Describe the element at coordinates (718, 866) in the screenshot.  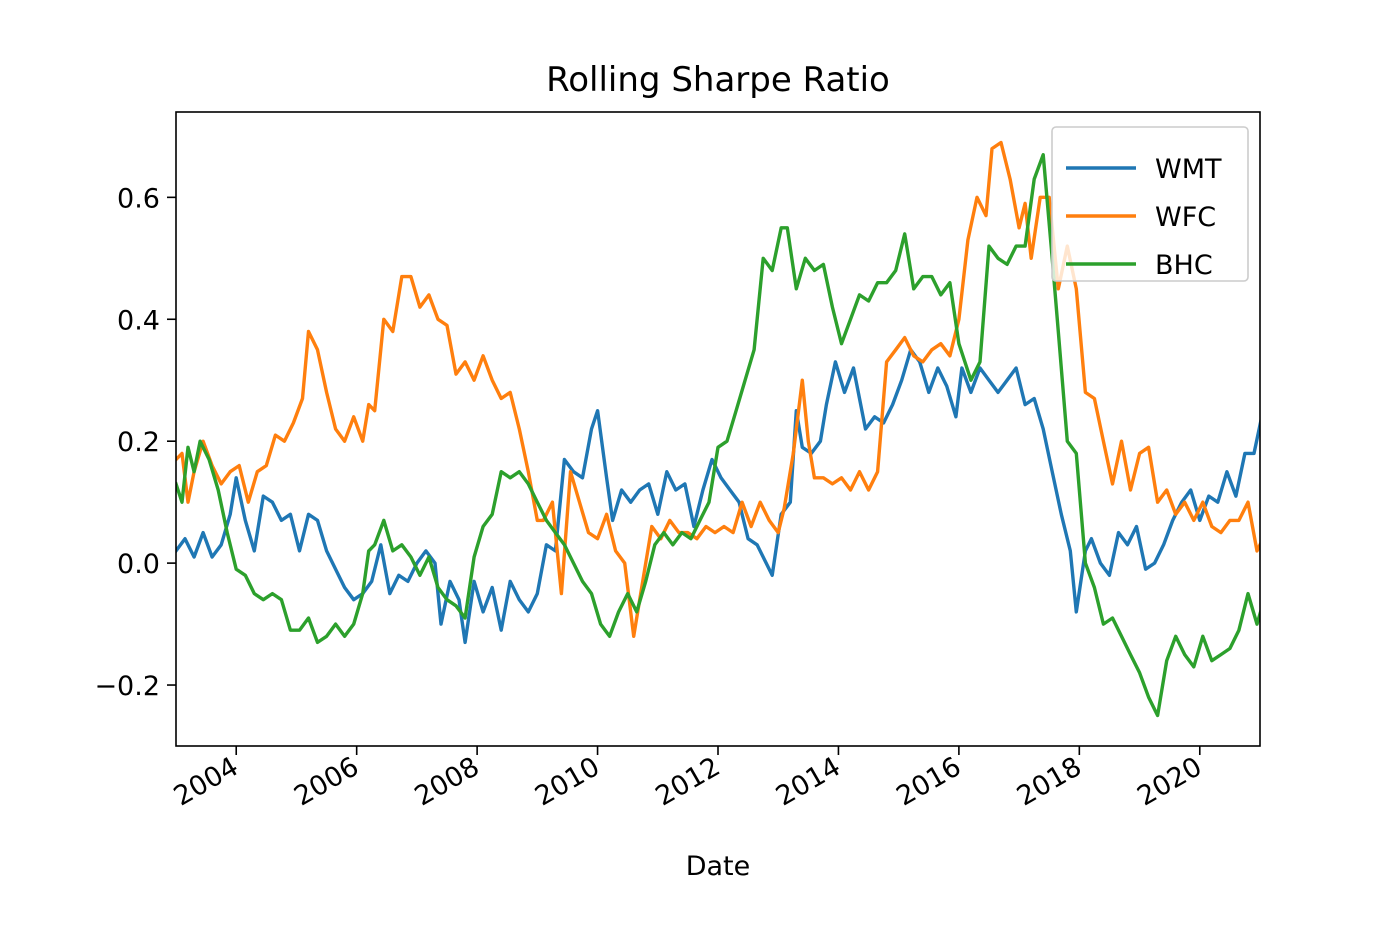
I see `x-axis-label: Date` at that location.